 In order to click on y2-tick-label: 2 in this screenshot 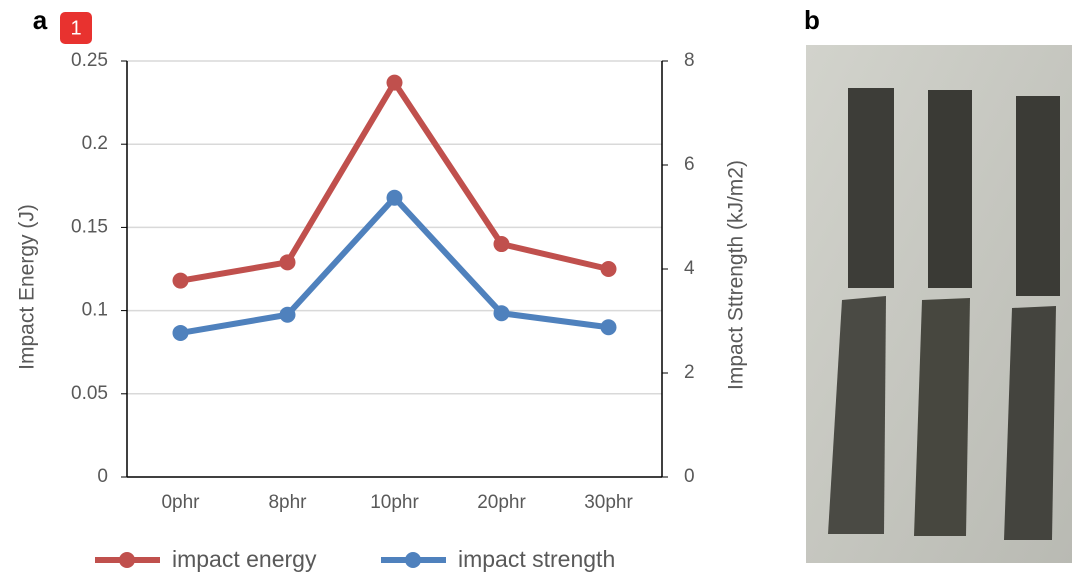, I will do `click(689, 372)`.